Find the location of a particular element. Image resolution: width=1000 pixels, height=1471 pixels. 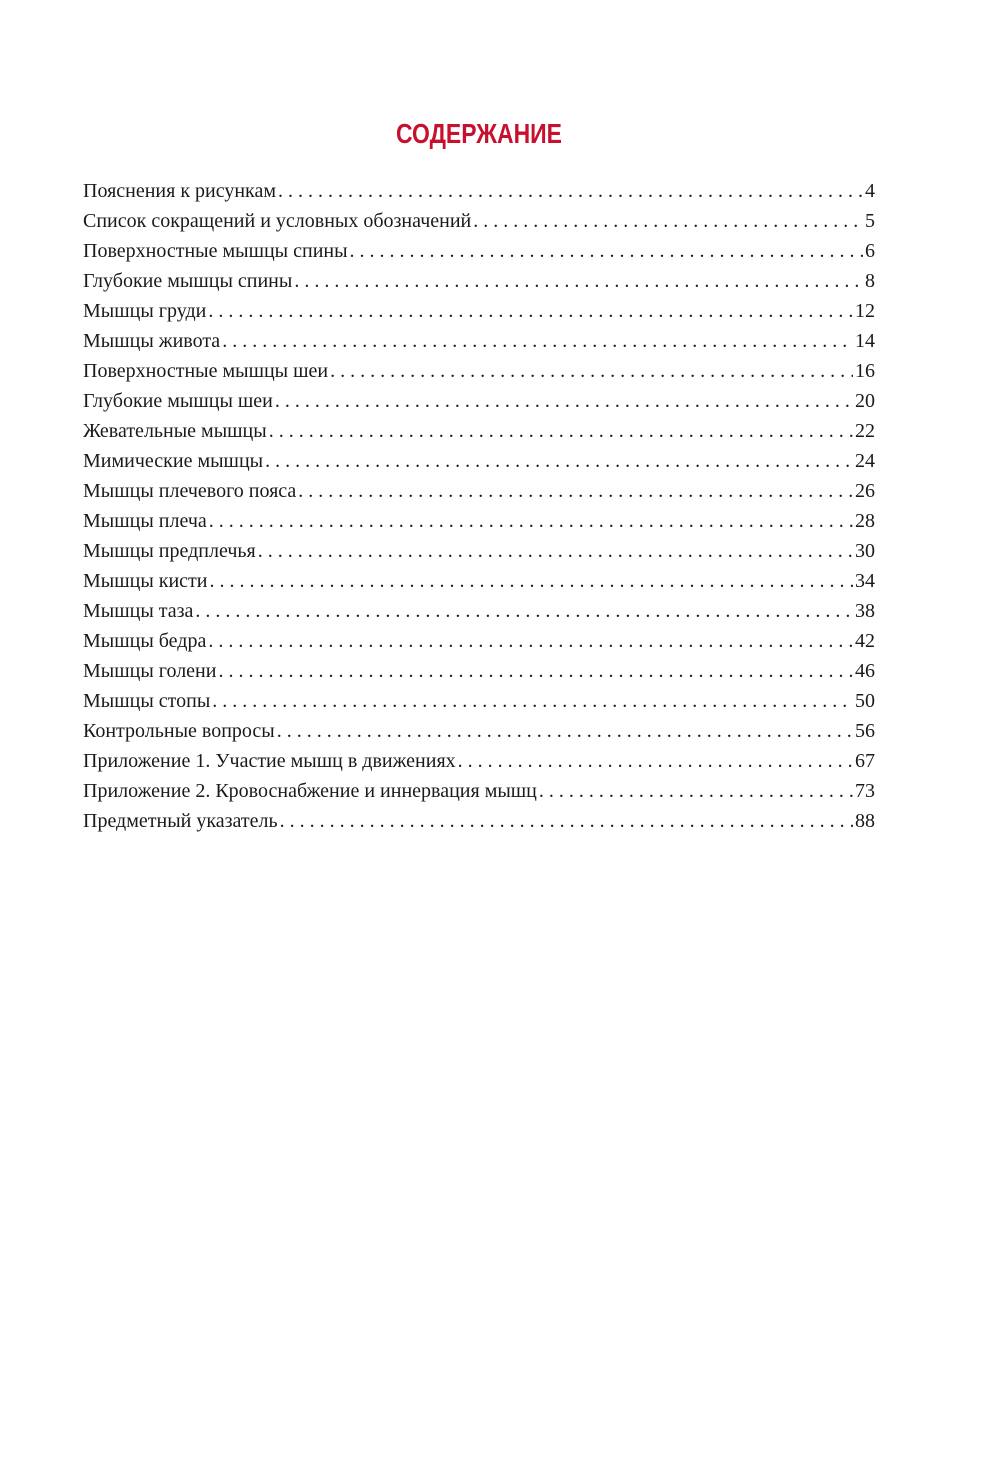

toc-entry: Мышцы плеча 28 is located at coordinates (479, 525).